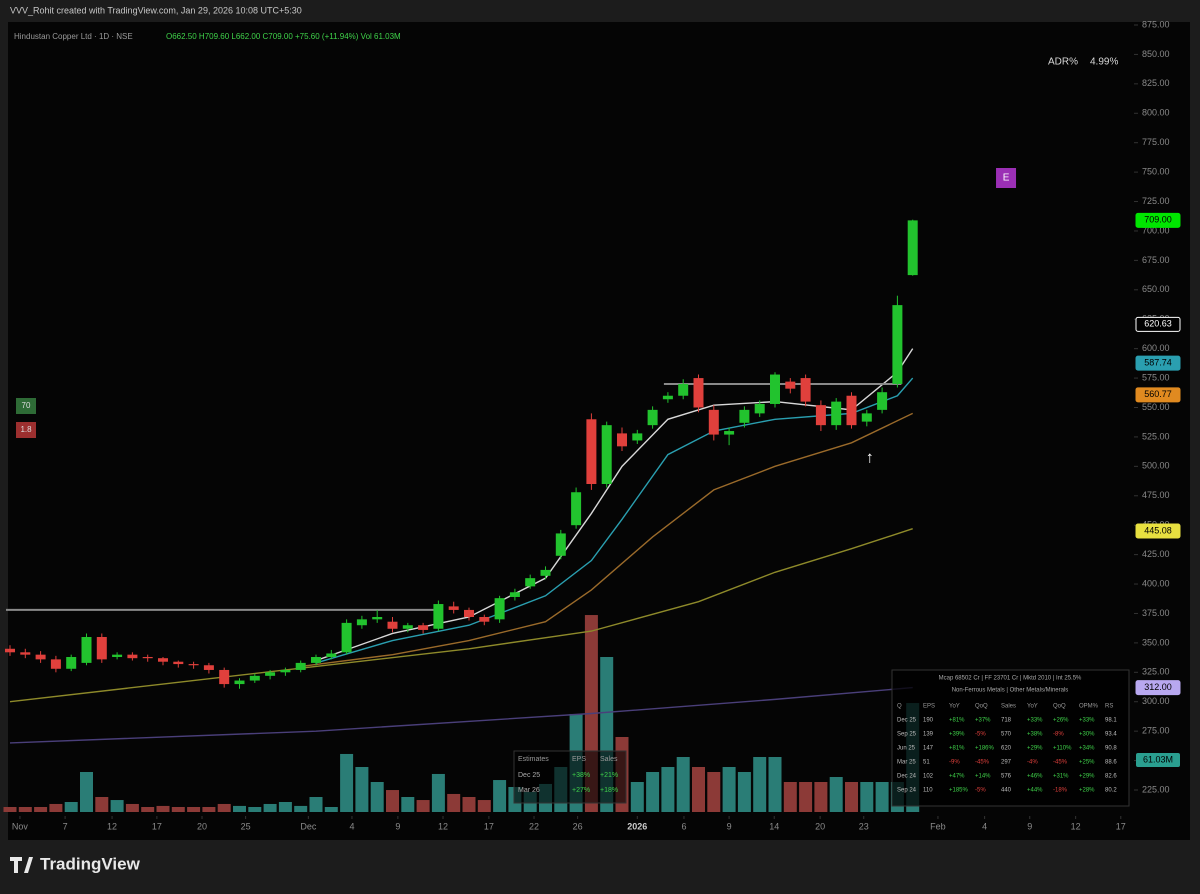 This screenshot has width=1200, height=894. What do you see at coordinates (1156, 642) in the screenshot?
I see `y-tick-label: 350.00` at bounding box center [1156, 642].